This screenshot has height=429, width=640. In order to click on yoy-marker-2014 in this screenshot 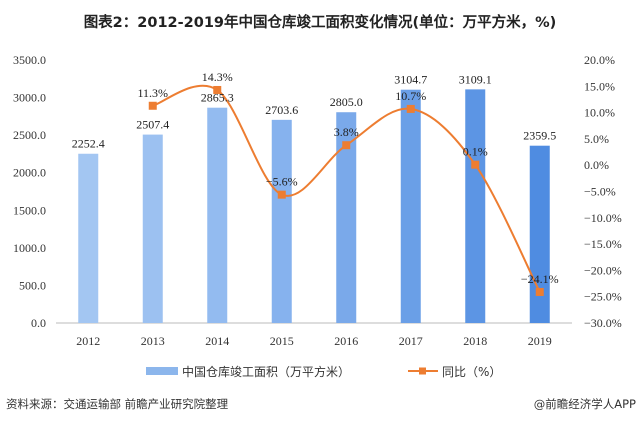, I will do `click(217, 89)`.